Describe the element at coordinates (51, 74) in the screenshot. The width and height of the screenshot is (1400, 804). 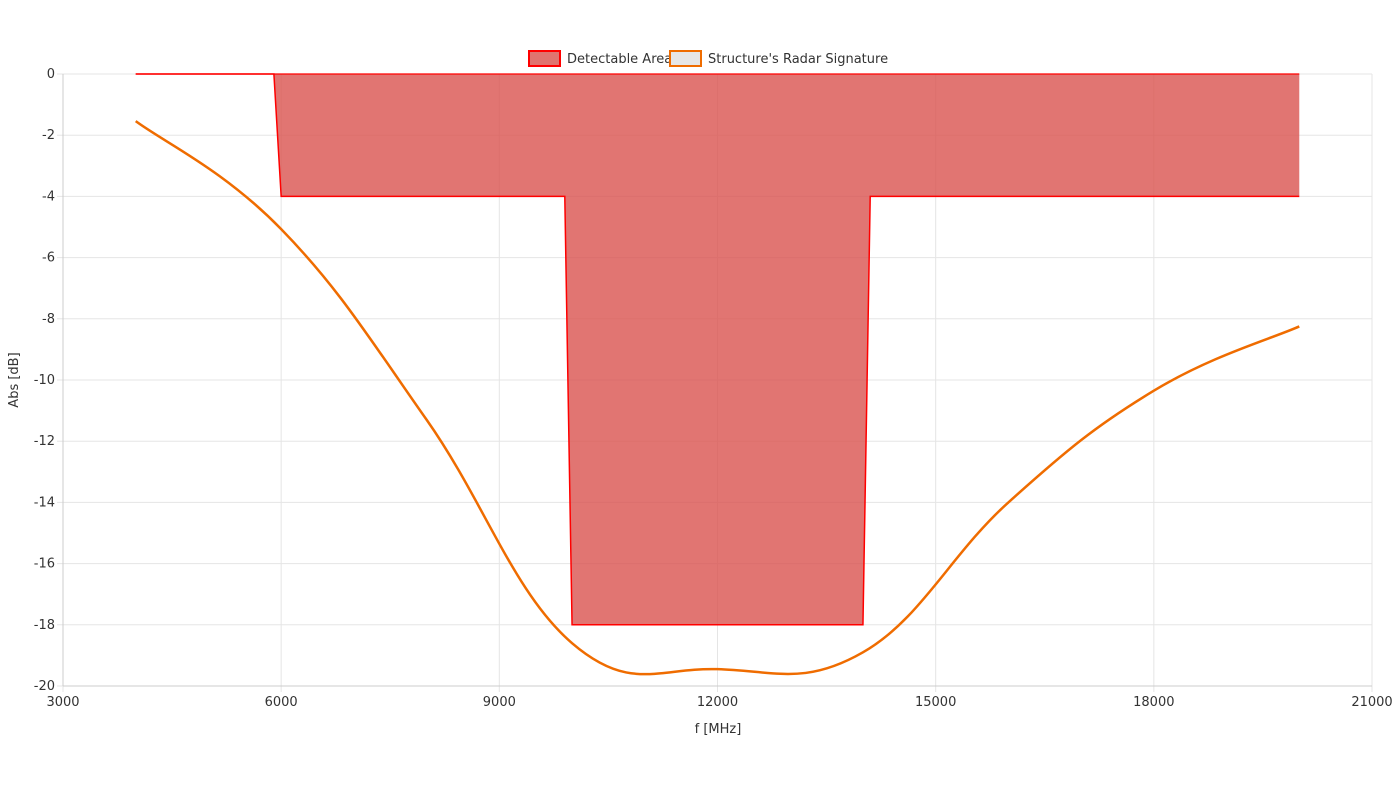
I see `y-tick-label: 0` at that location.